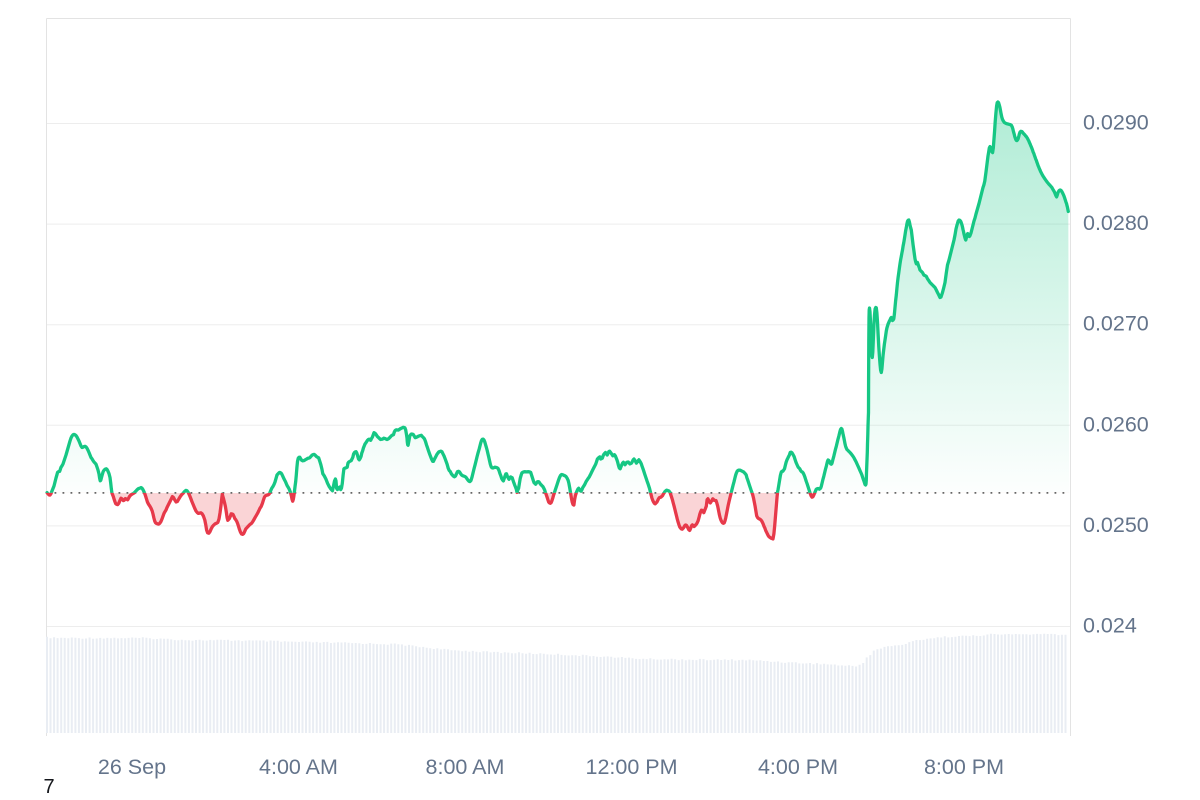 This screenshot has height=800, width=1200. What do you see at coordinates (1116, 324) in the screenshot?
I see `svg-text: 0.0270` at bounding box center [1116, 324].